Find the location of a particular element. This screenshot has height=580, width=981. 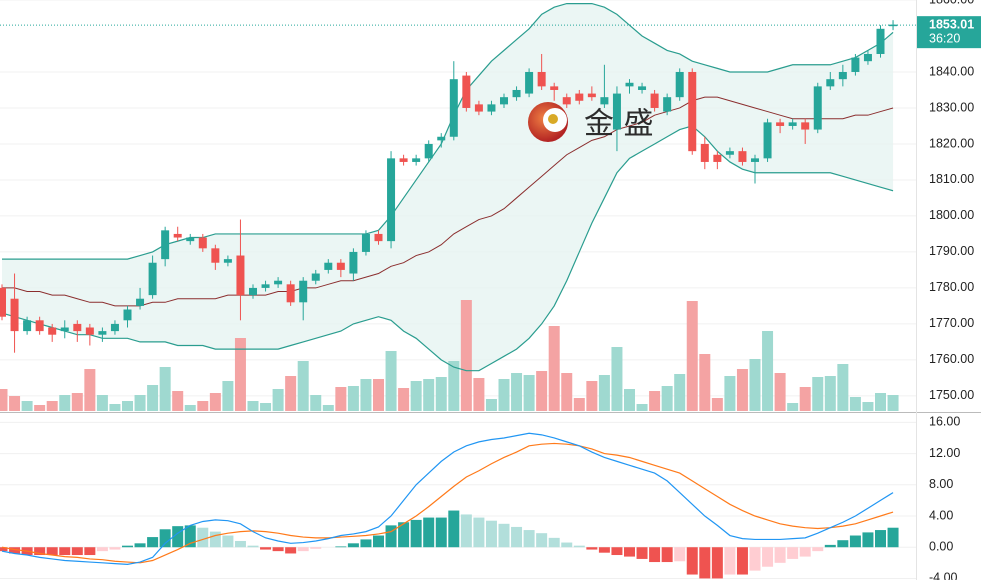

y-tick-label: -4.00 is located at coordinates (943, 575).